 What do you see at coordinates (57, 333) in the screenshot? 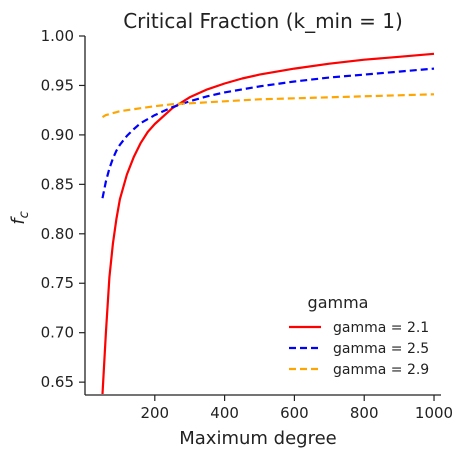
I see `y-tick-label: 0.70` at bounding box center [57, 333].